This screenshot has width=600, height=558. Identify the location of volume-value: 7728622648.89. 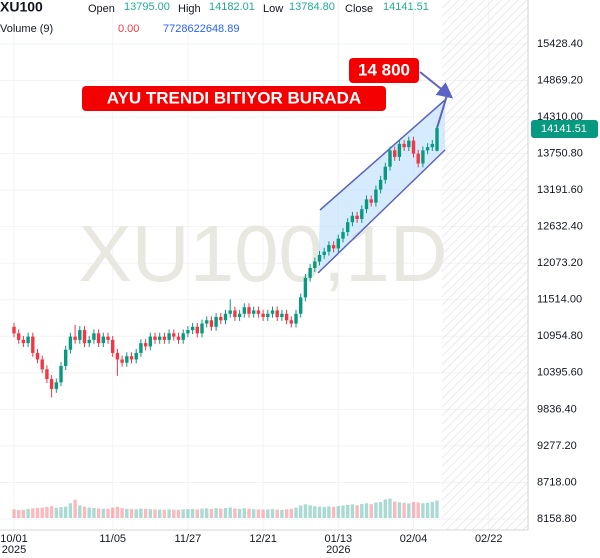
(201, 29).